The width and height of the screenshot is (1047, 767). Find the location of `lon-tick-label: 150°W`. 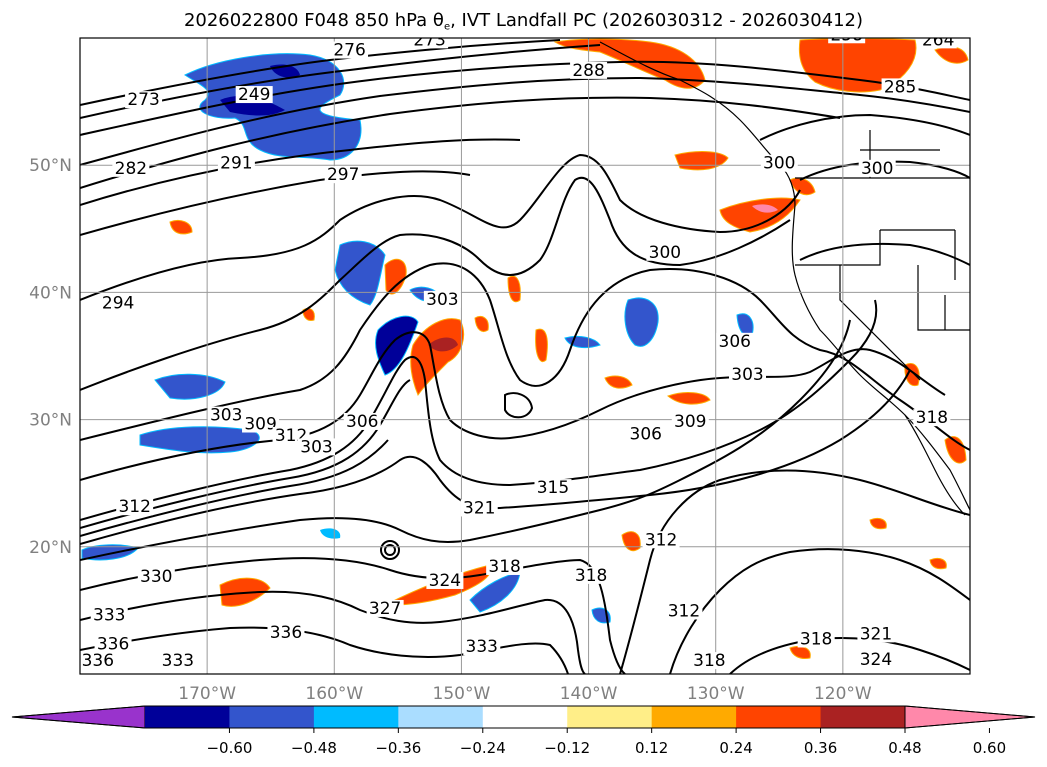

lon-tick-label: 150°W is located at coordinates (462, 694).